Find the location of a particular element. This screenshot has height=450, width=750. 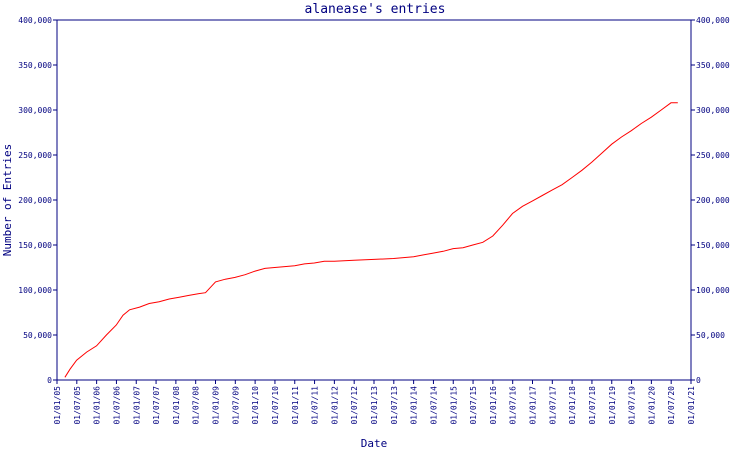

x-tick-label: 01/01/17 is located at coordinates (533, 405).